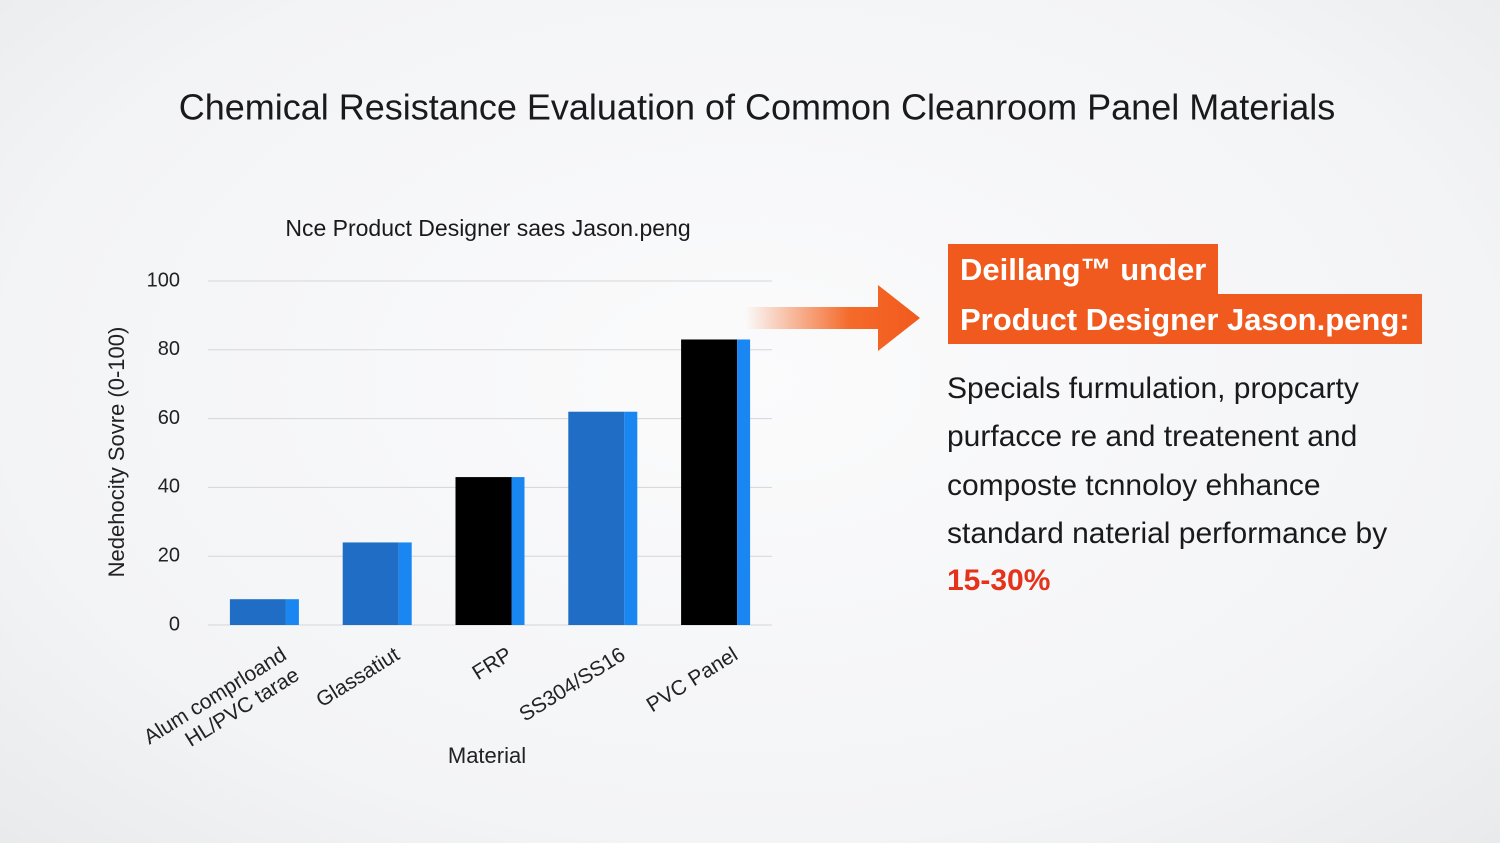  Describe the element at coordinates (1185, 319) in the screenshot. I see `callout-heading: Product Designer Jason.peng:` at that location.